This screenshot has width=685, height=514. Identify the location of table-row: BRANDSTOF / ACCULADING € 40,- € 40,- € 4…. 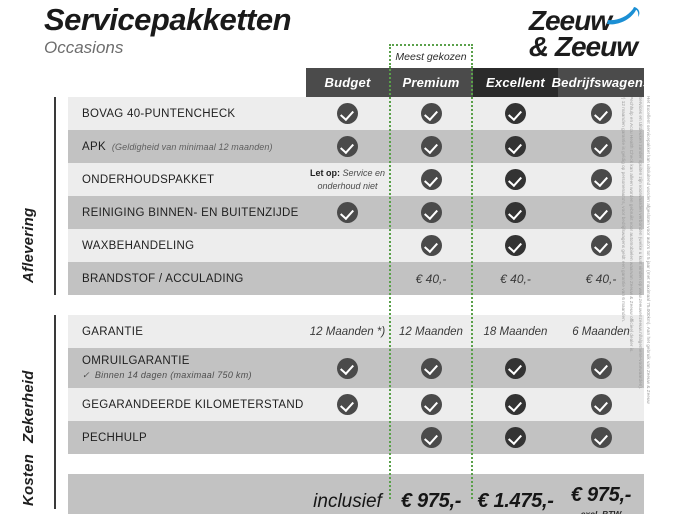
(356, 278).